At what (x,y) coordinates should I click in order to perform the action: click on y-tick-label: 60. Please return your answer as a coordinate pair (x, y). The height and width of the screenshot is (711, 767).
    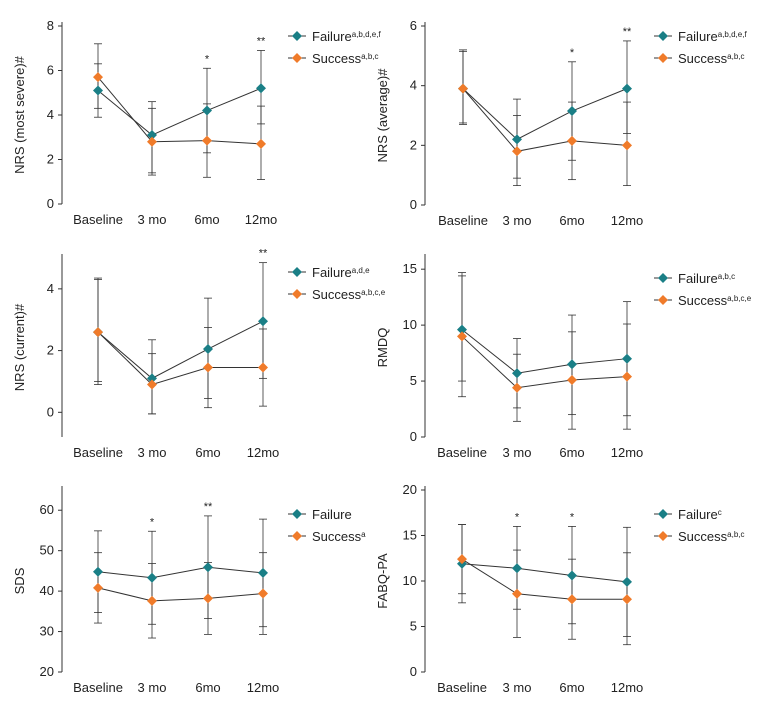
    Looking at the image, I should click on (47, 509).